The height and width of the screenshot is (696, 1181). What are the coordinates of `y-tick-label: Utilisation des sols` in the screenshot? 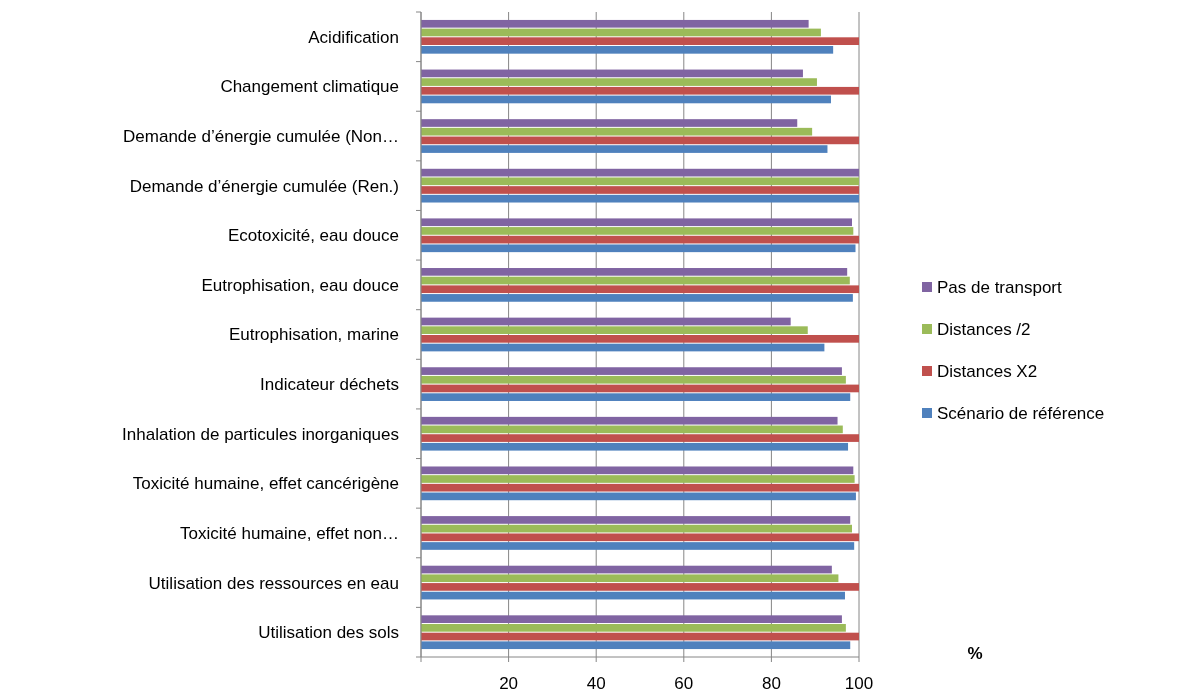 It's located at (328, 633).